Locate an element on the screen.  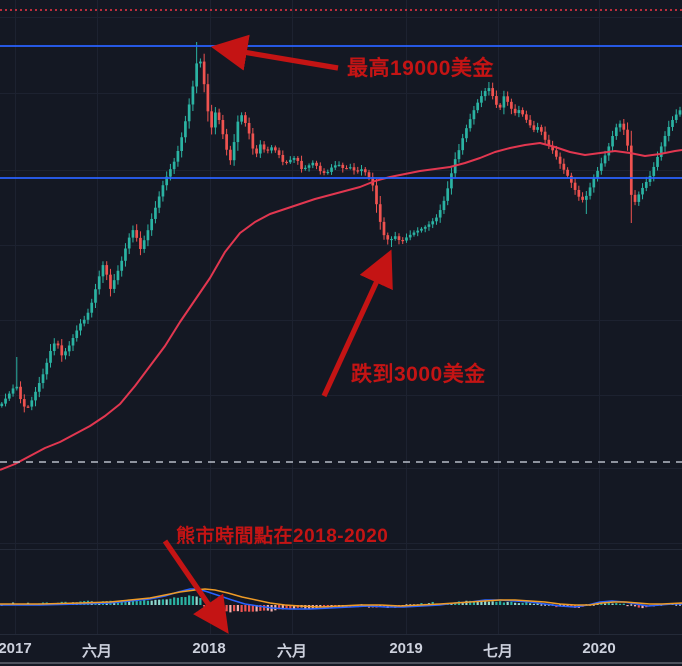
annotation-peak-text: 最高19000美金 is located at coordinates (420, 68).